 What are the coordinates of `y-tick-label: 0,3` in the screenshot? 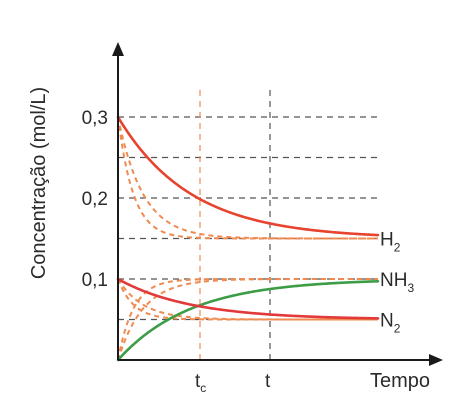 It's located at (95, 118).